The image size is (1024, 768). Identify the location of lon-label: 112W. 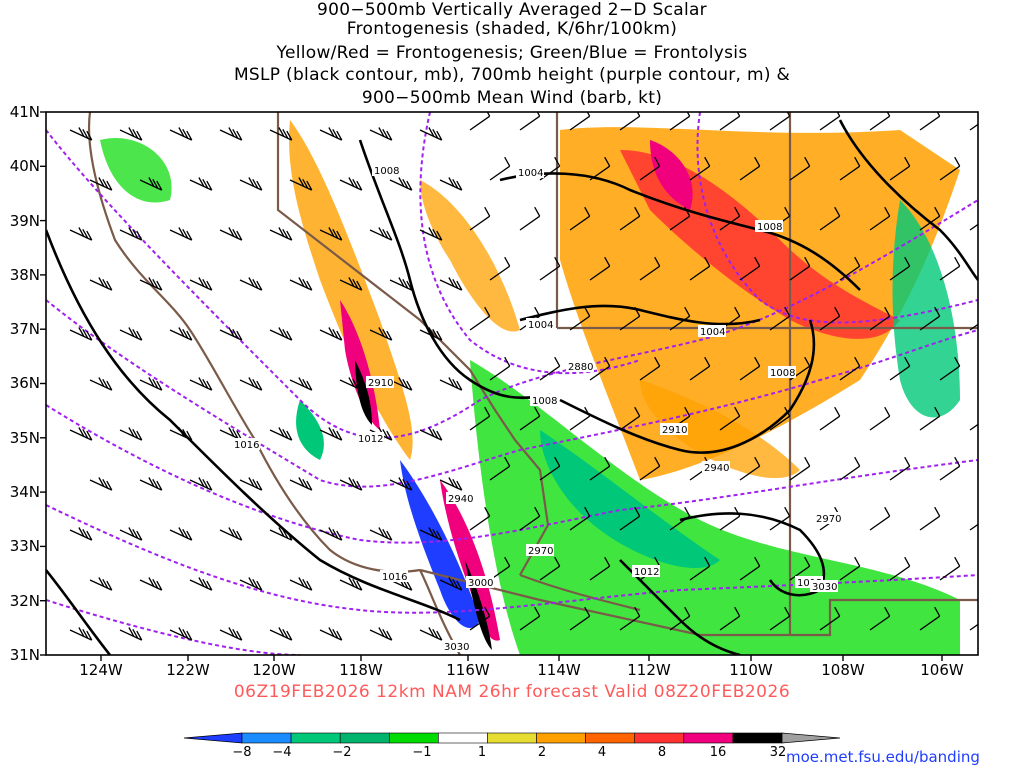
(649, 670).